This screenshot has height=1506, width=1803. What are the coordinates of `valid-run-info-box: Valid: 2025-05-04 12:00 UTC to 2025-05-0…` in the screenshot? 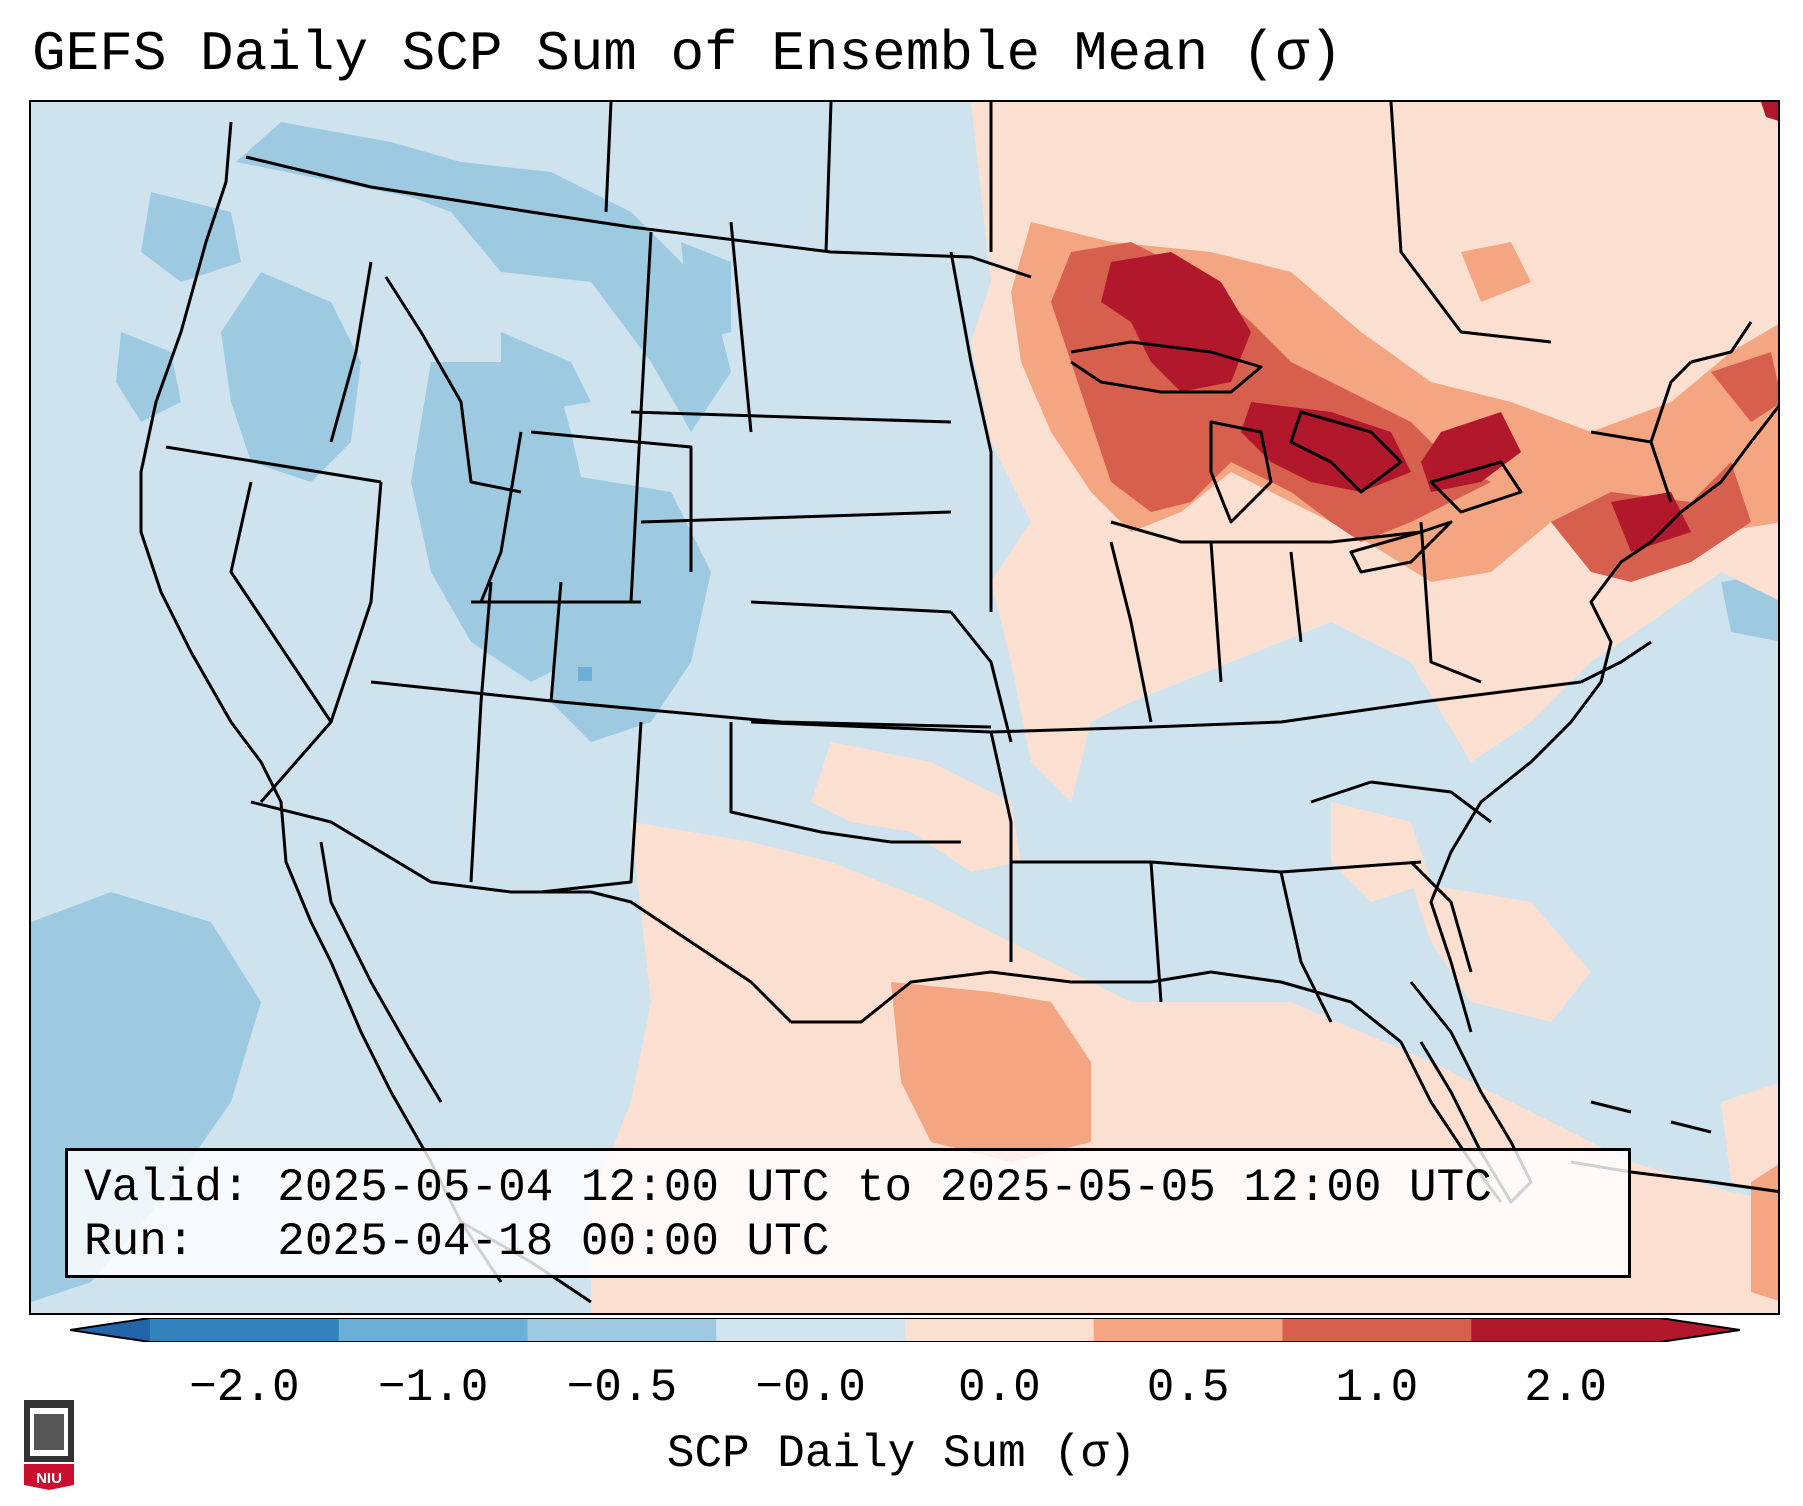 It's located at (848, 1213).